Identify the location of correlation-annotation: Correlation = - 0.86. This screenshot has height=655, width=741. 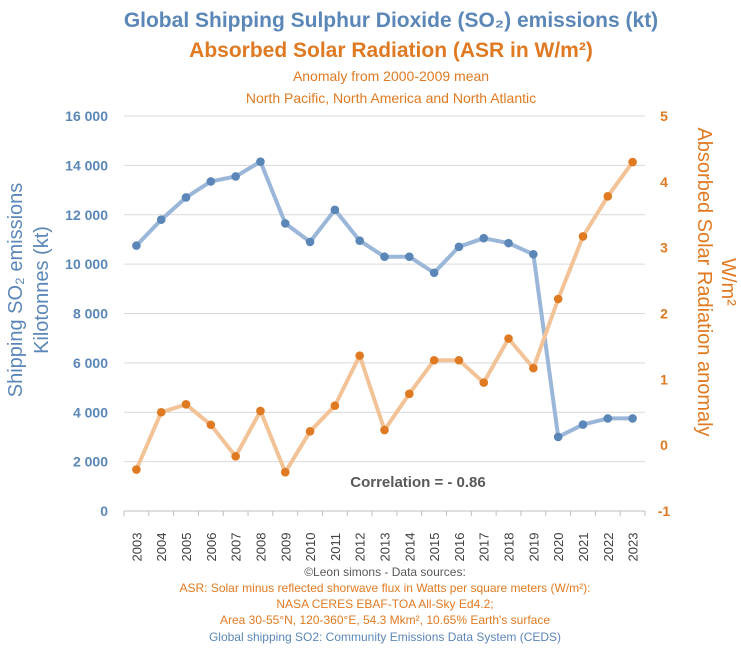
(417, 482).